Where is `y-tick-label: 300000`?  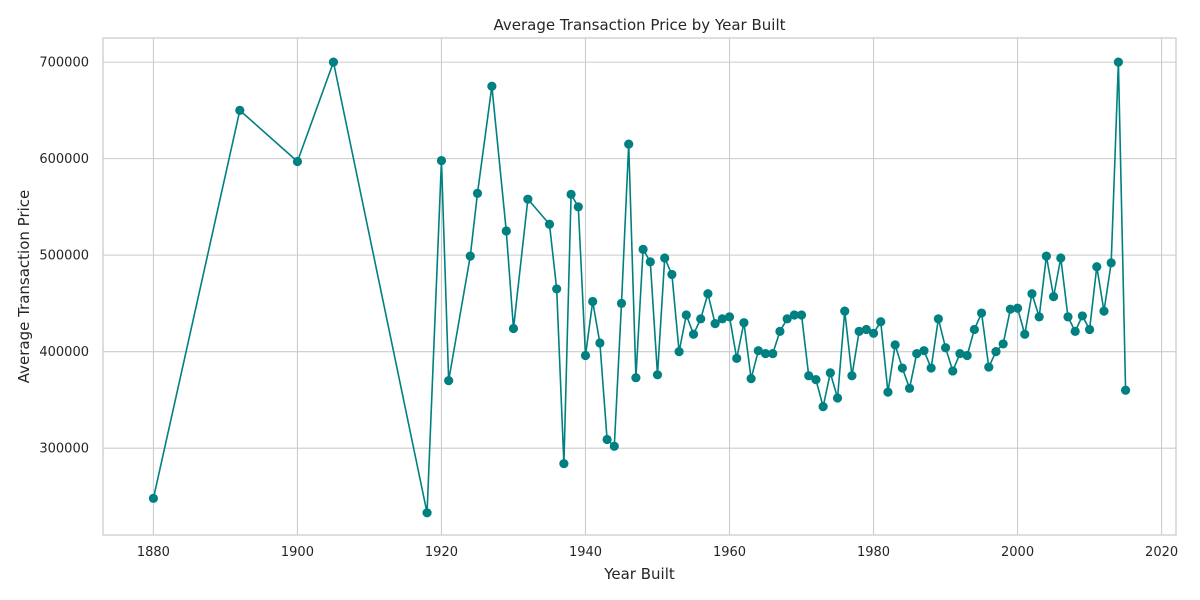
y-tick-label: 300000 is located at coordinates (64, 449).